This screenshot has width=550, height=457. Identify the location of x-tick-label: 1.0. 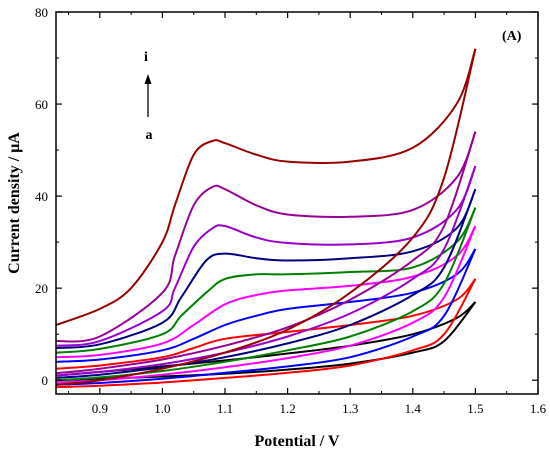
(162, 408).